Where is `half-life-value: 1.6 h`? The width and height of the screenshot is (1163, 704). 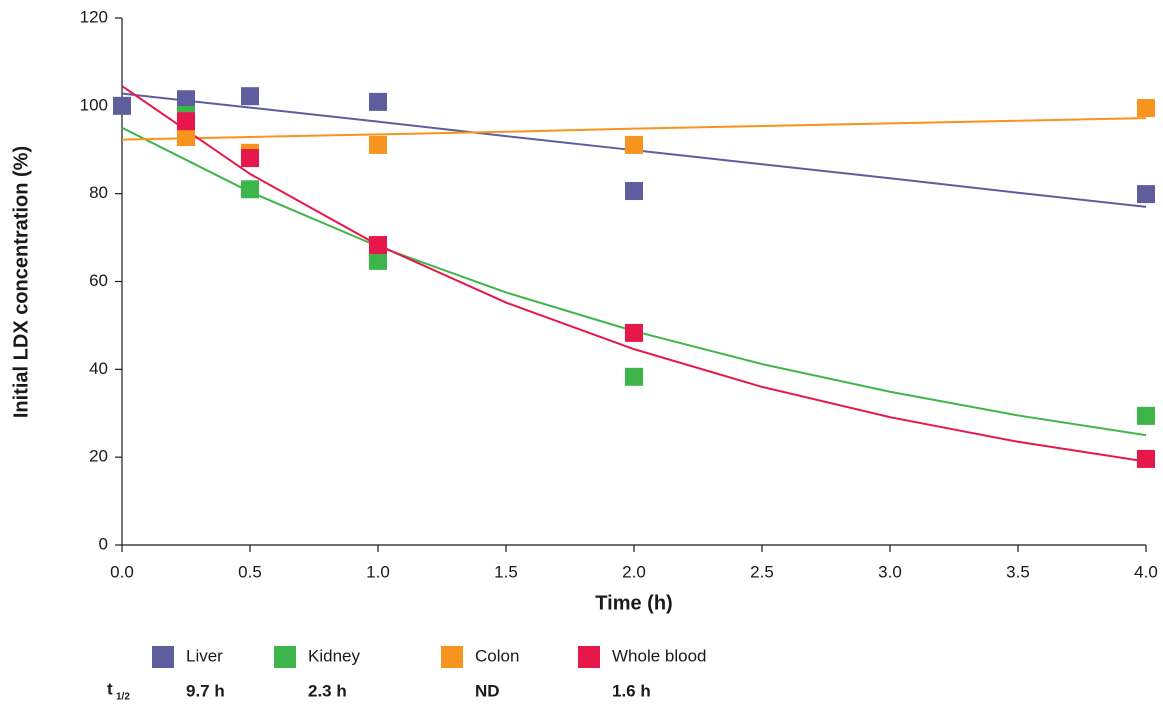
half-life-value: 1.6 h is located at coordinates (631, 690).